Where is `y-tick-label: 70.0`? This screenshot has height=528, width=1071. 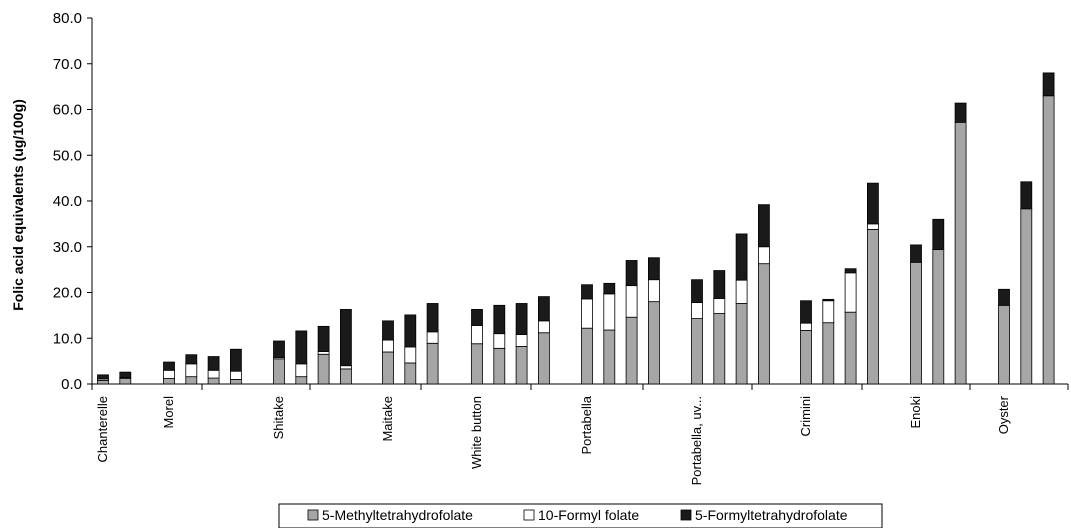 y-tick-label: 70.0 is located at coordinates (67, 64).